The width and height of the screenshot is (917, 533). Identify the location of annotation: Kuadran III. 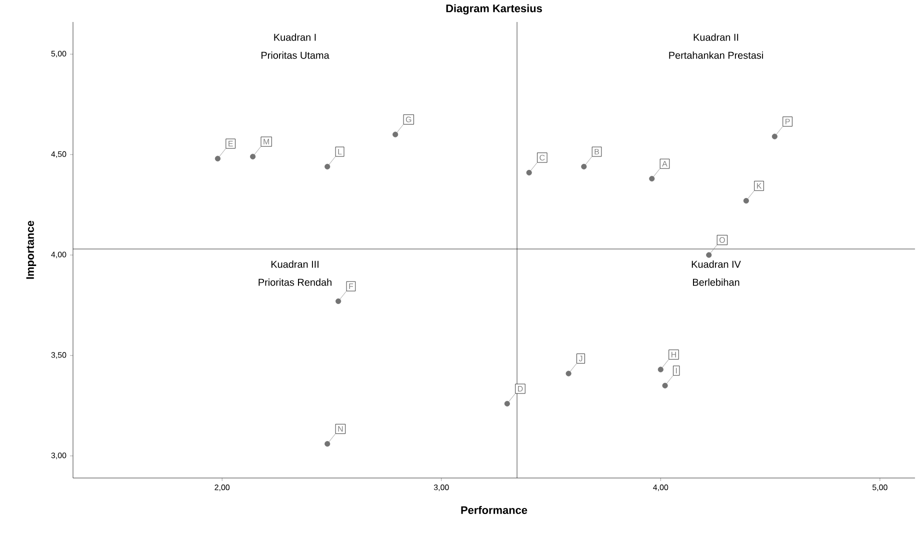
(294, 264).